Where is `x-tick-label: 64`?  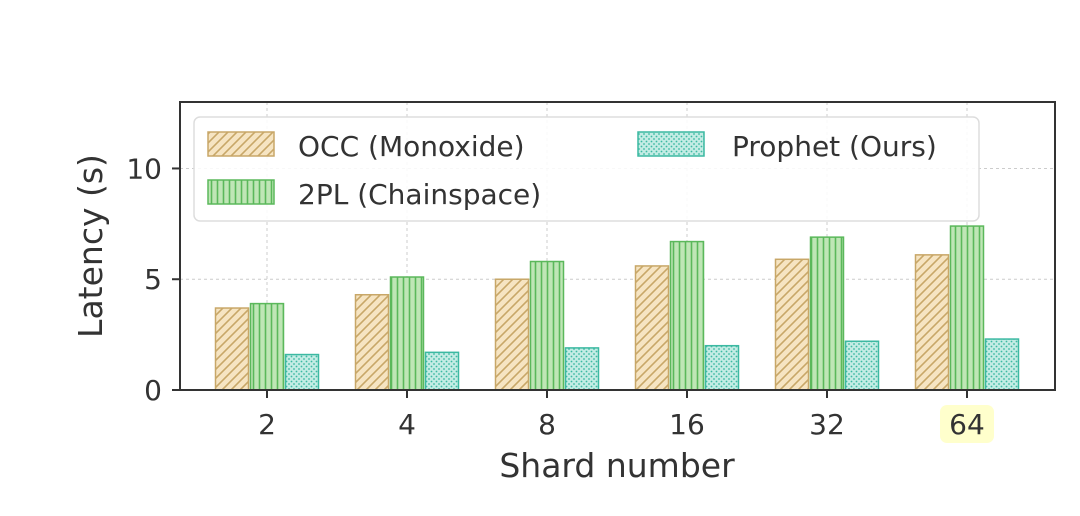
x-tick-label: 64 is located at coordinates (967, 424).